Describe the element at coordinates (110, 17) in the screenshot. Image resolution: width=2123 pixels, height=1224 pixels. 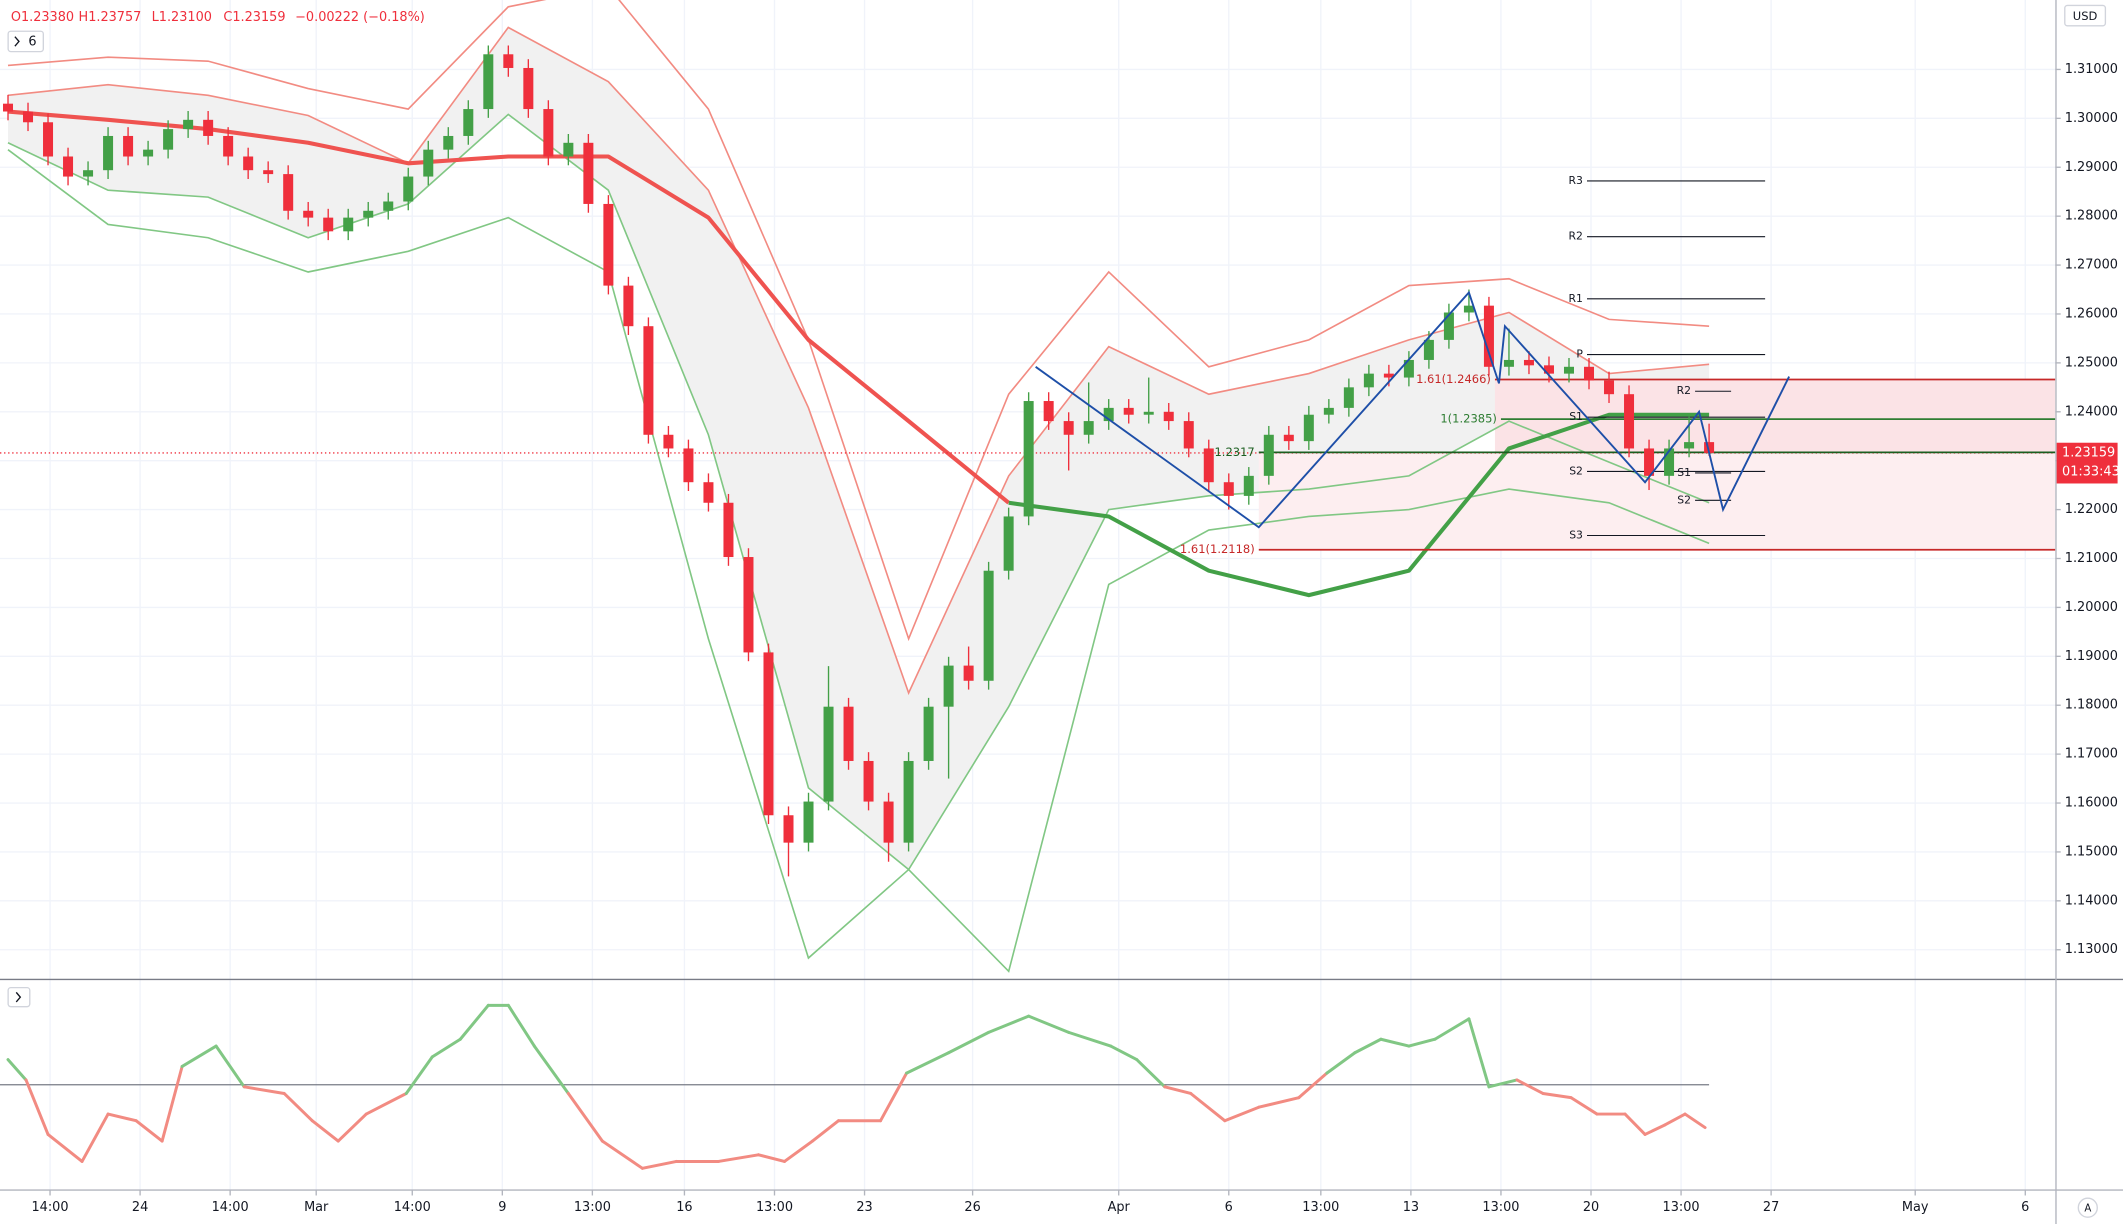
I see `legend-high: H1.23757` at that location.